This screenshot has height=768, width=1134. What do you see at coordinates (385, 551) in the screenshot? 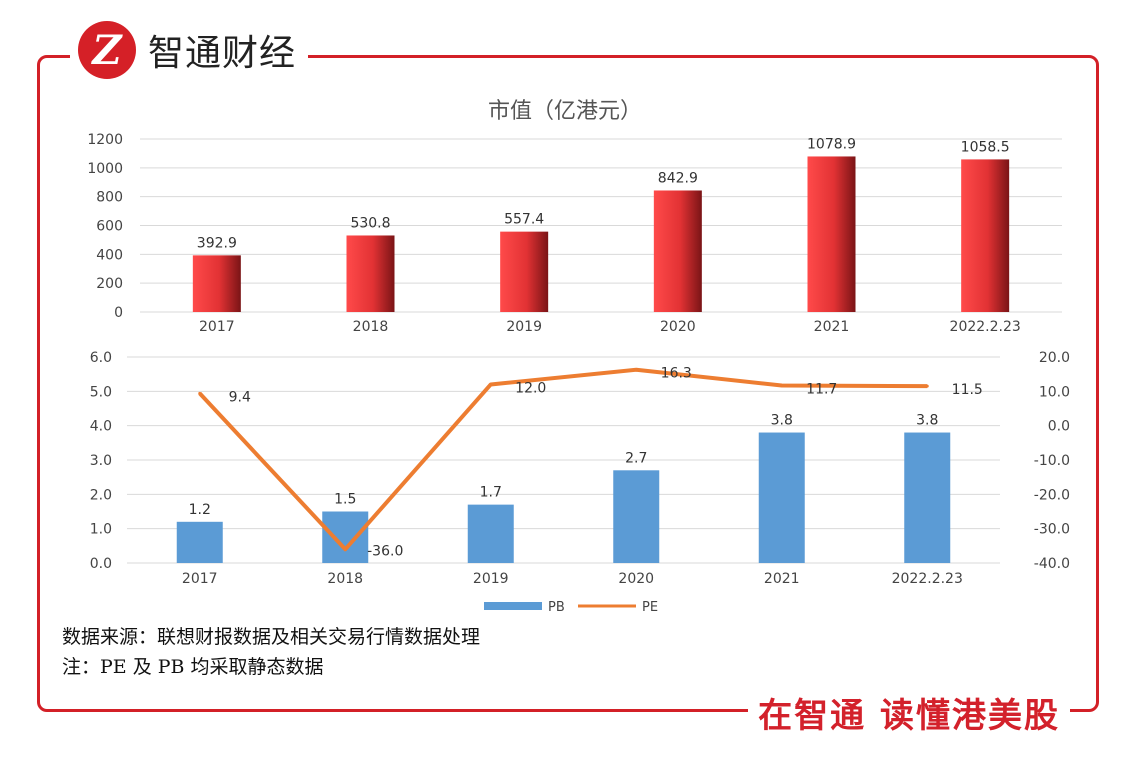
I see `pe-data-label: -36.0` at bounding box center [385, 551].